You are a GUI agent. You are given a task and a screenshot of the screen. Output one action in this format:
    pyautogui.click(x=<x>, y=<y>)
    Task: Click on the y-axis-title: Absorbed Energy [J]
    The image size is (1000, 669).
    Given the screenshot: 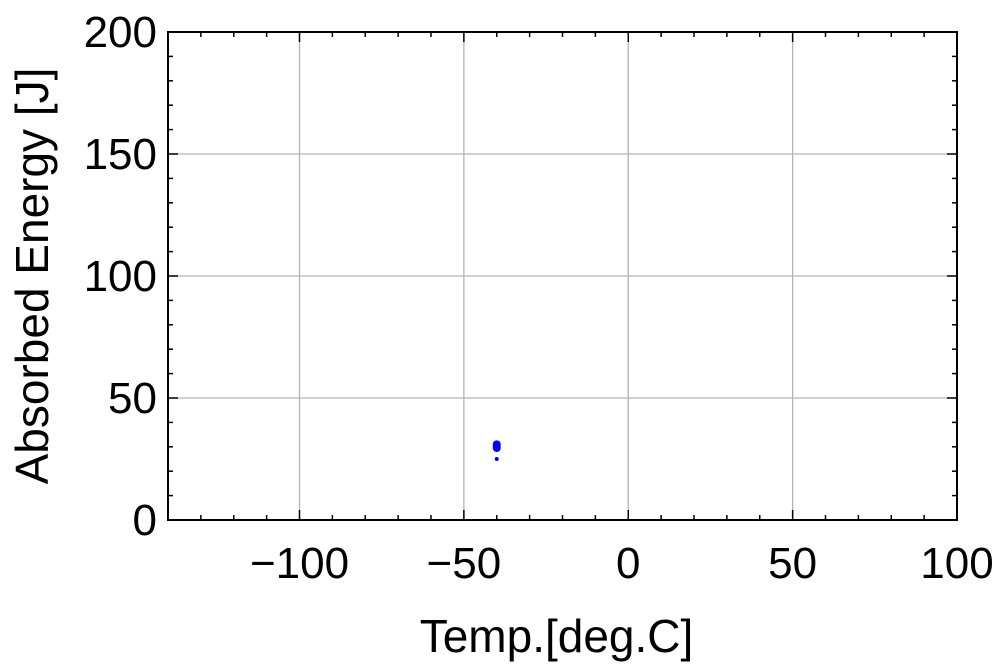 What is the action you would take?
    pyautogui.click(x=32, y=276)
    